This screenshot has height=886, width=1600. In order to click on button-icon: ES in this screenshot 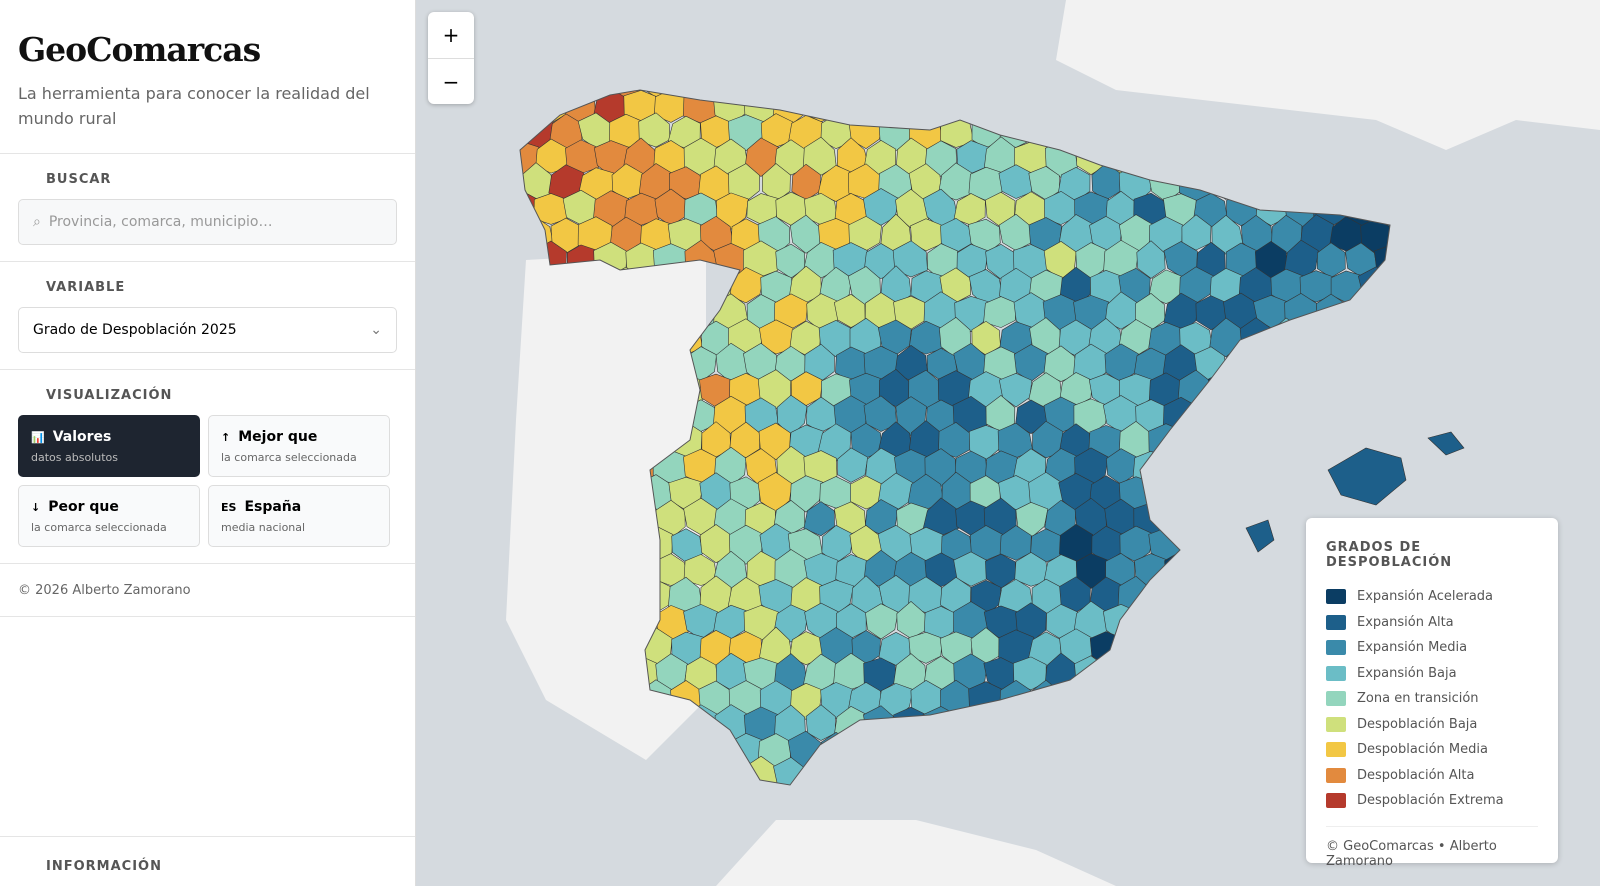, I will do `click(229, 507)`.